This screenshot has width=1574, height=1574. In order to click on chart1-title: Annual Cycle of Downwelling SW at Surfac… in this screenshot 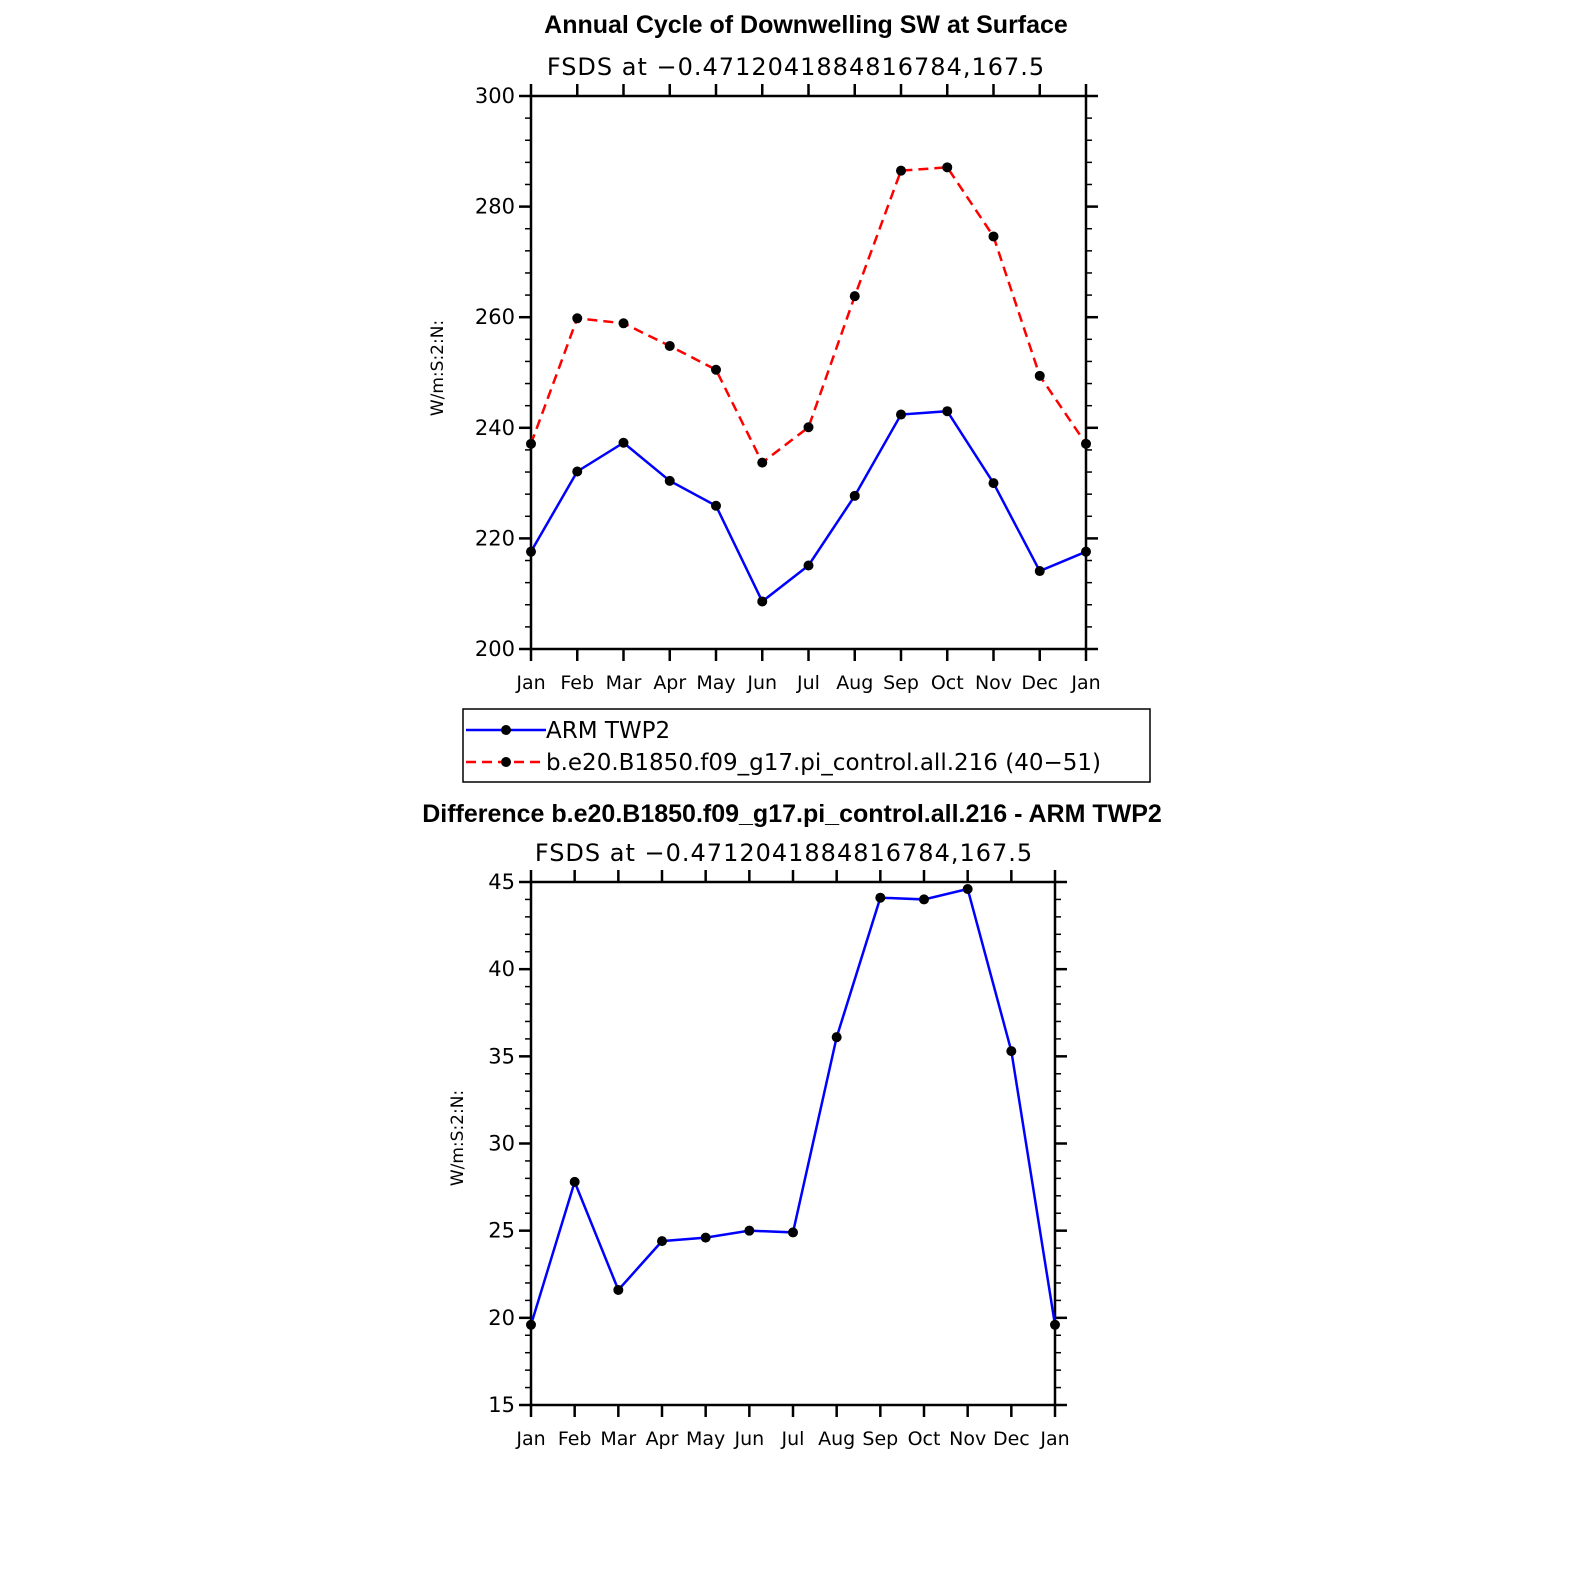, I will do `click(806, 25)`.